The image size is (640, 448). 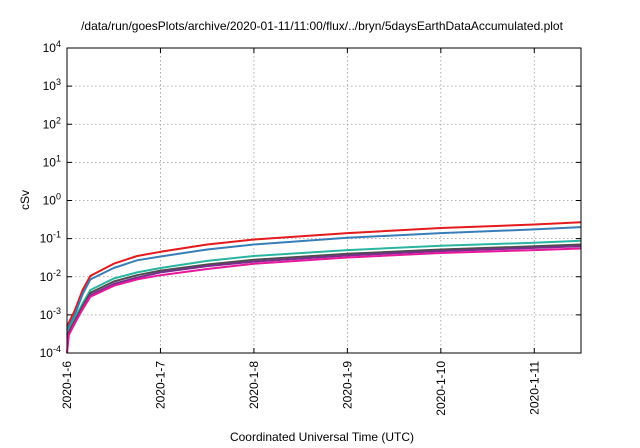 What do you see at coordinates (52, 85) in the screenshot?
I see `y-tick-label: 10³` at bounding box center [52, 85].